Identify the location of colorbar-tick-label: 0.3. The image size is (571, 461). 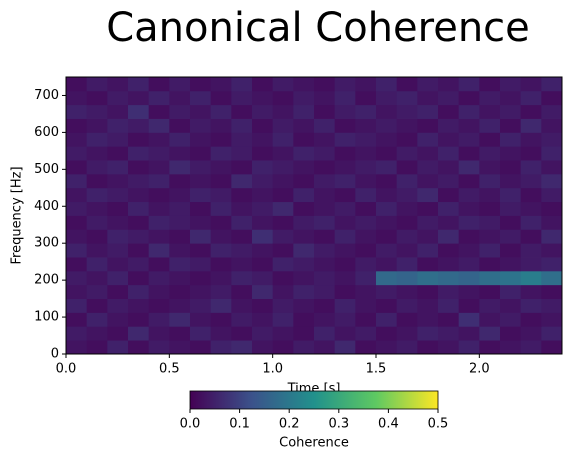
(338, 424).